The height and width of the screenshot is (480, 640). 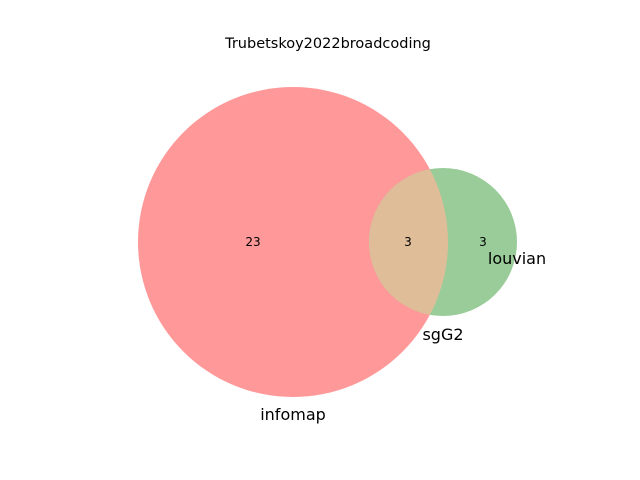 I want to click on infomap-label: infomap, so click(x=293, y=414).